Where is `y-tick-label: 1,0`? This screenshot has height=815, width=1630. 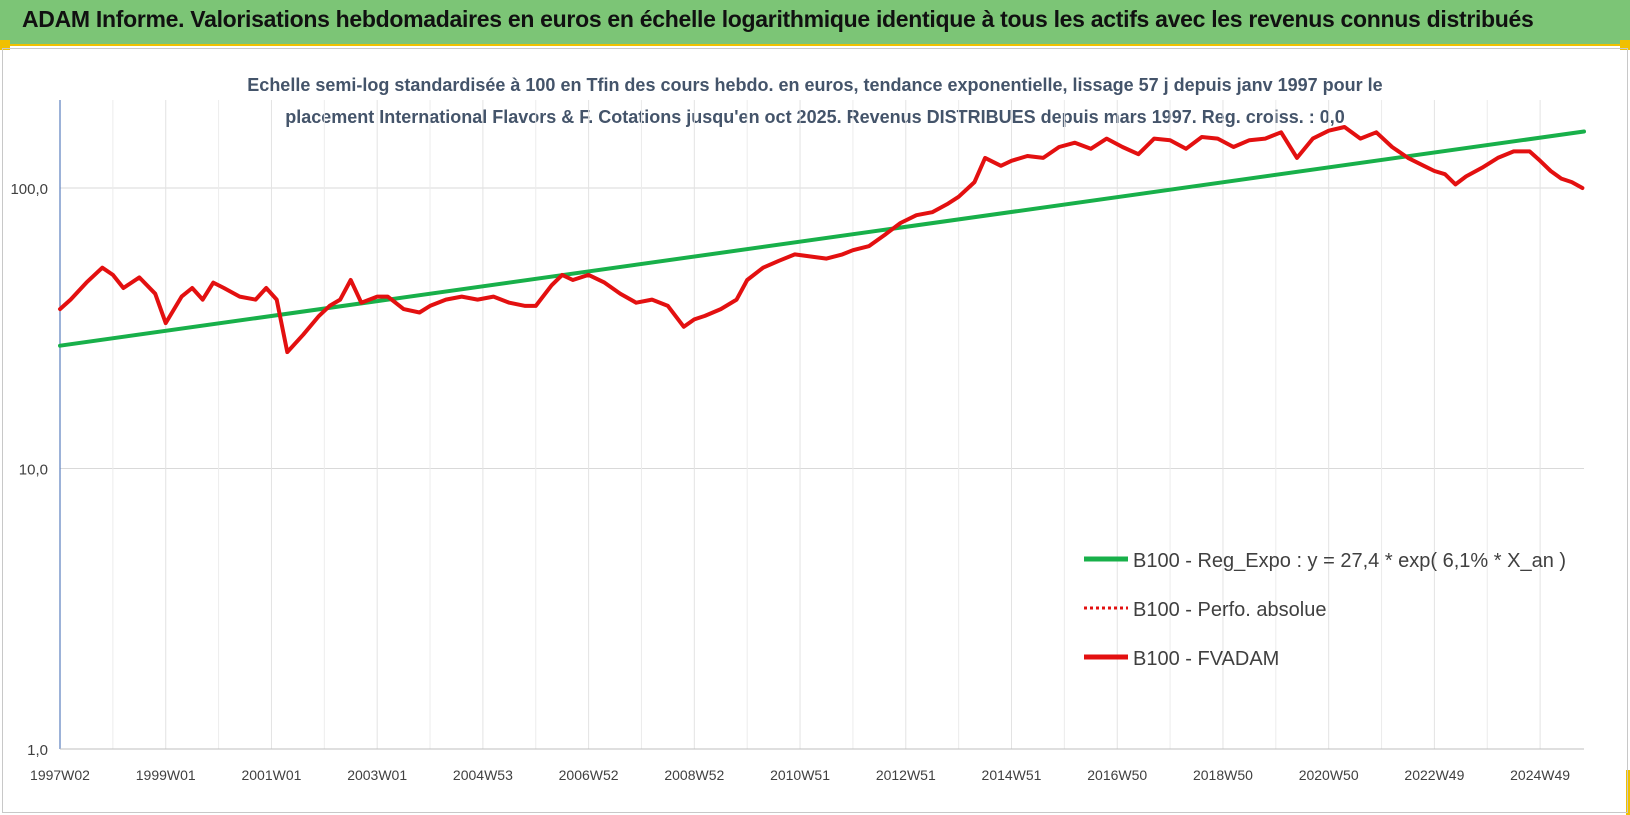
y-tick-label: 1,0 is located at coordinates (37, 750).